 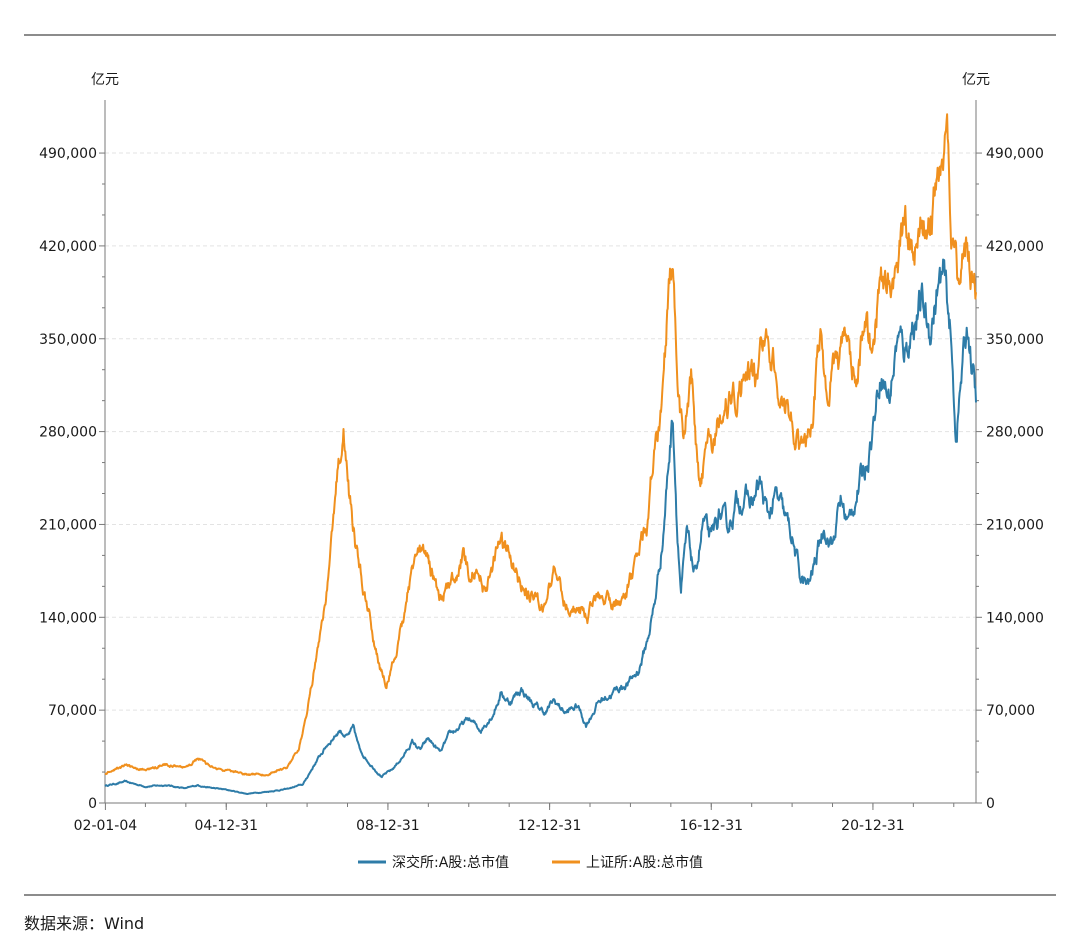 What do you see at coordinates (388, 826) in the screenshot?
I see `x-tick-label: 08-12-31` at bounding box center [388, 826].